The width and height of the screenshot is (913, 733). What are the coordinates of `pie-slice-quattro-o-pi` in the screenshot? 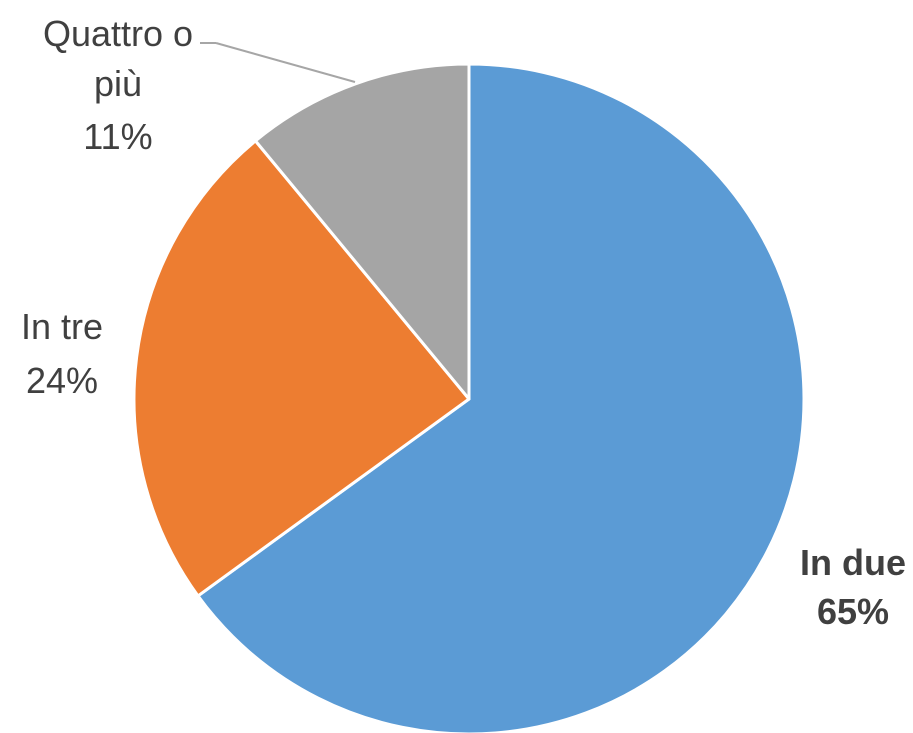 It's located at (362, 231).